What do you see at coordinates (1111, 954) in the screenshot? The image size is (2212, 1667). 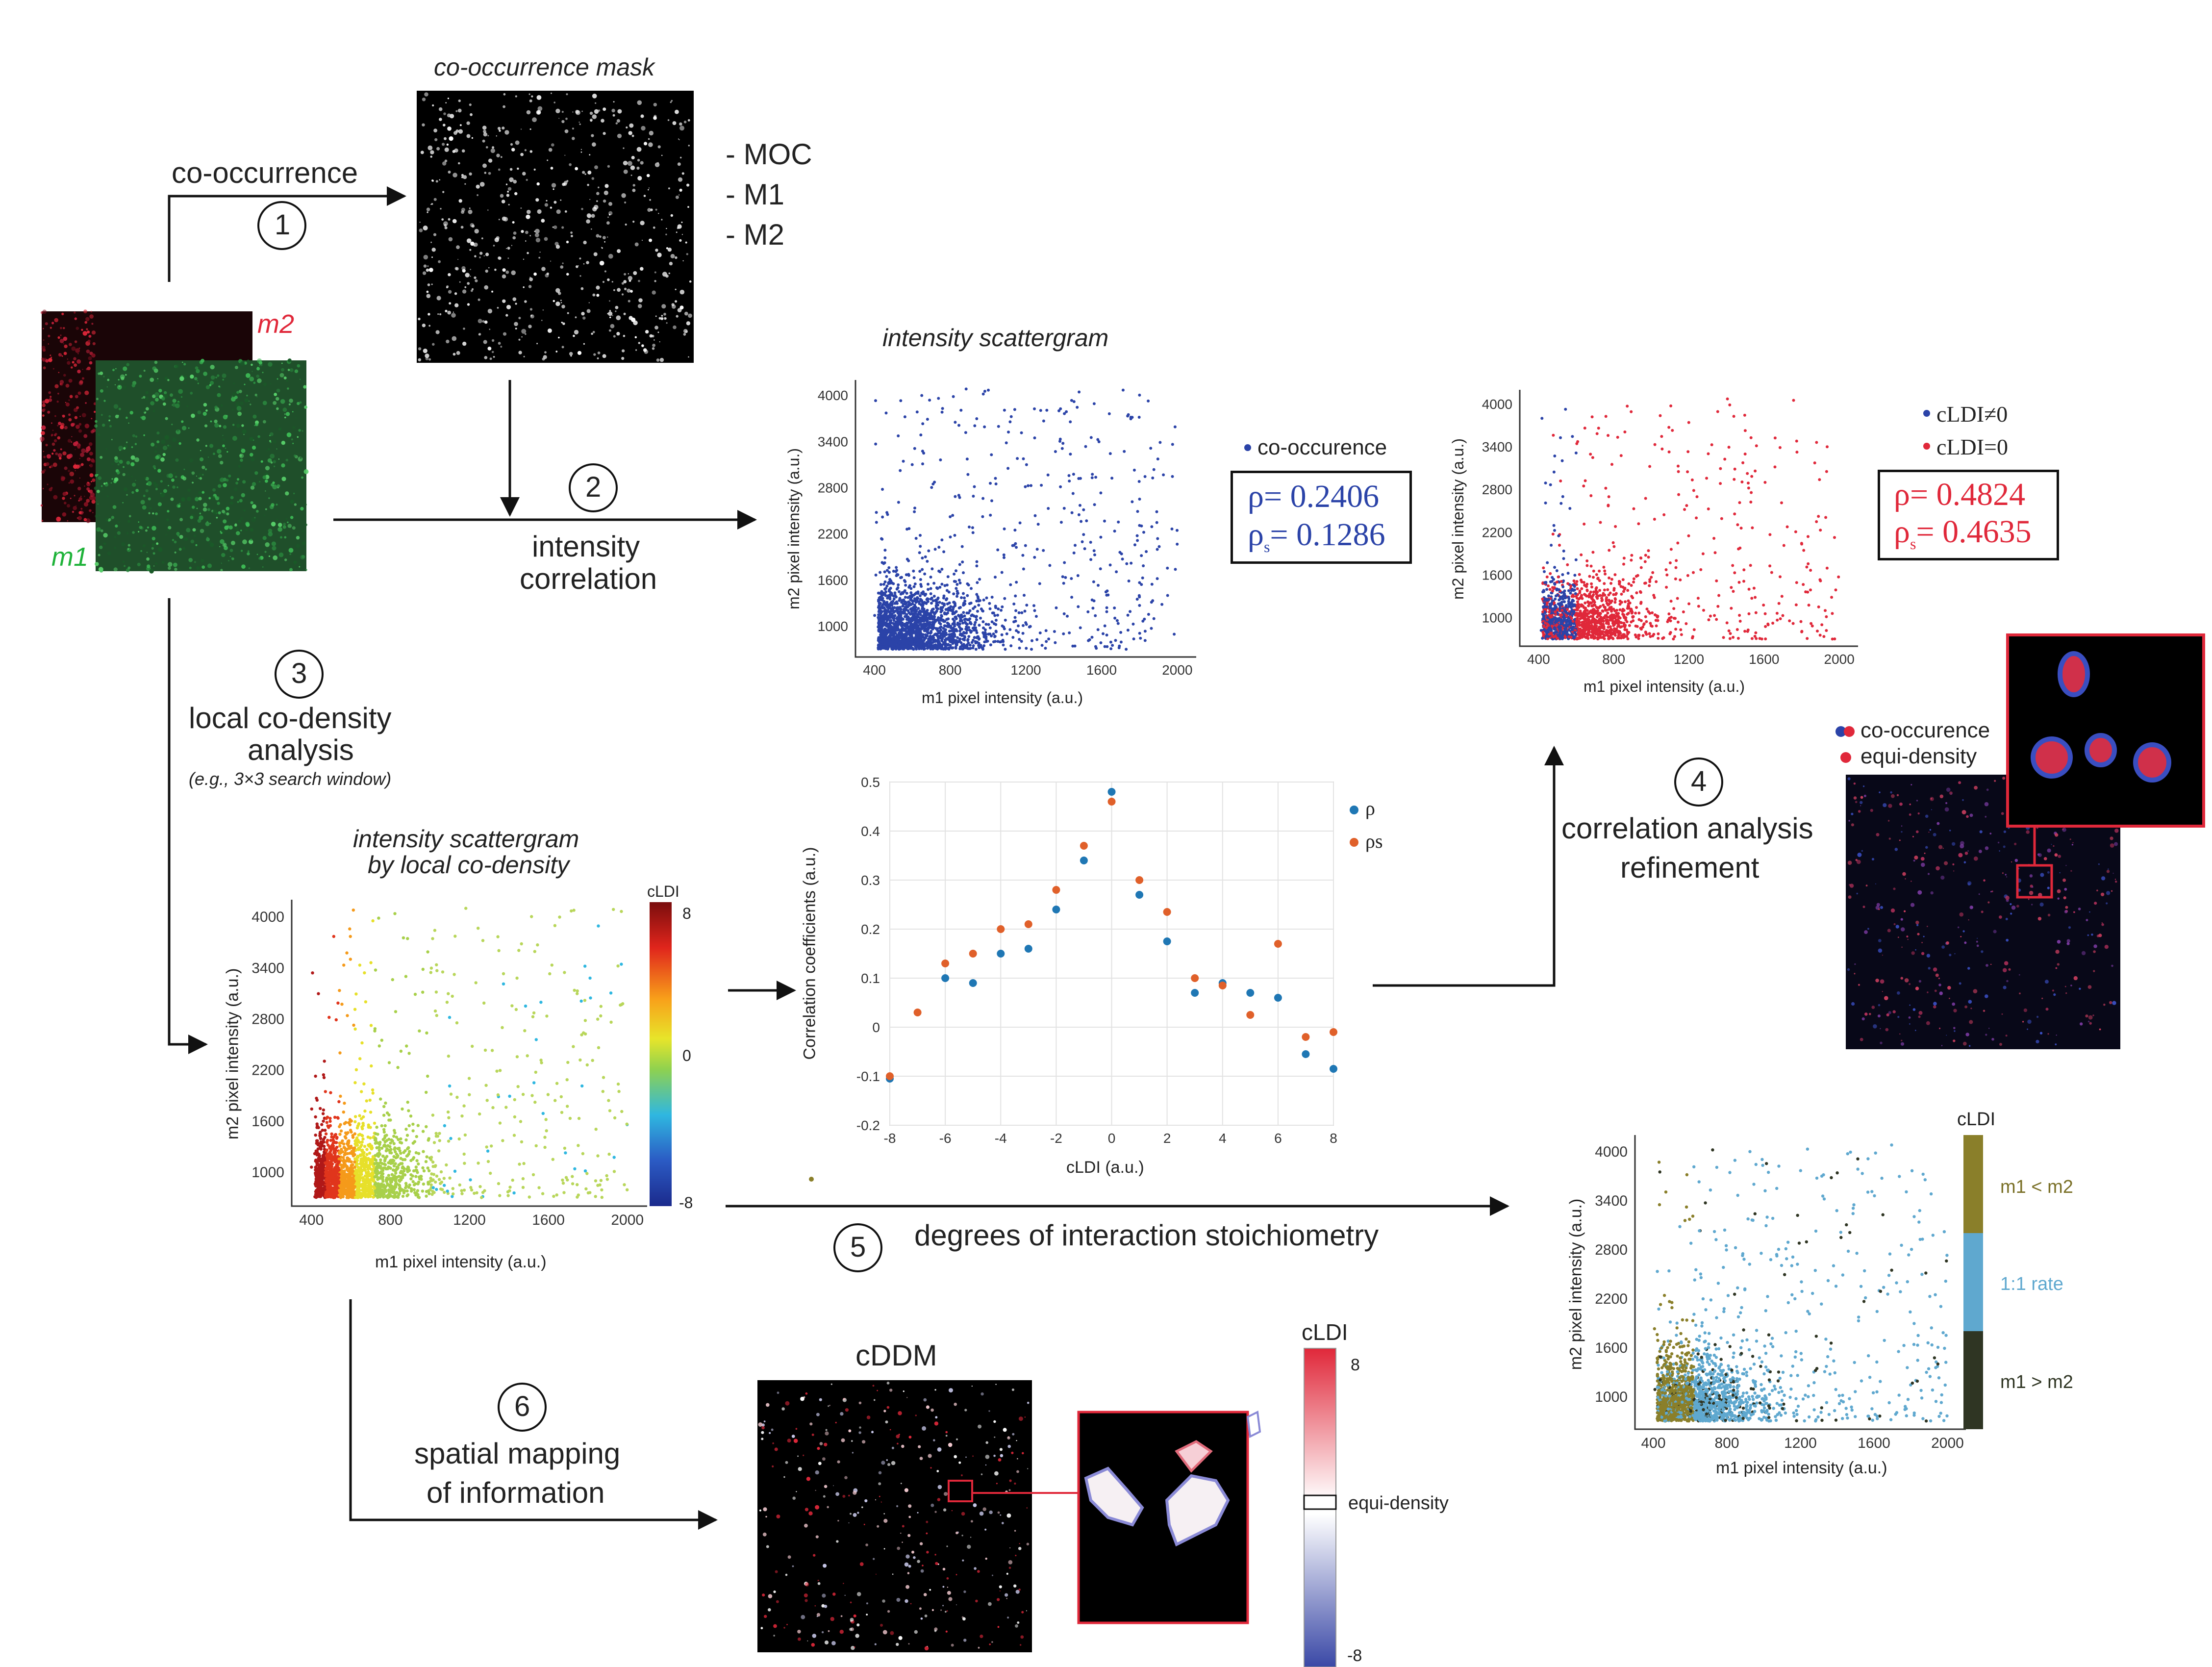 I see `chart4-grid` at bounding box center [1111, 954].